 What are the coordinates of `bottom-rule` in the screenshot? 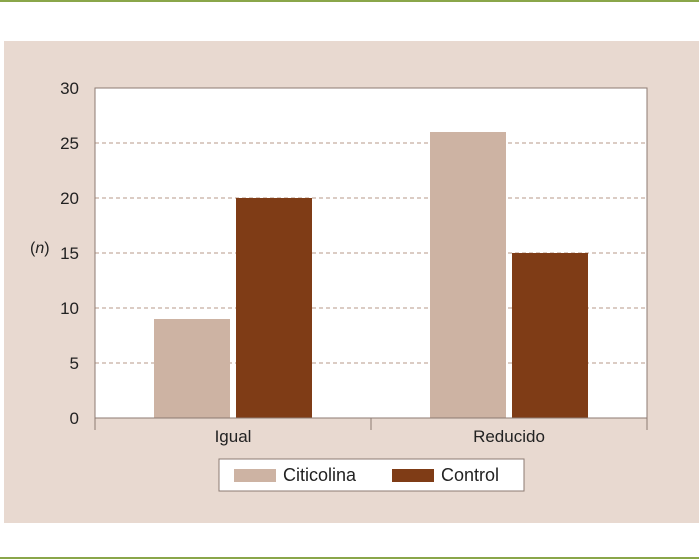 It's located at (349, 558).